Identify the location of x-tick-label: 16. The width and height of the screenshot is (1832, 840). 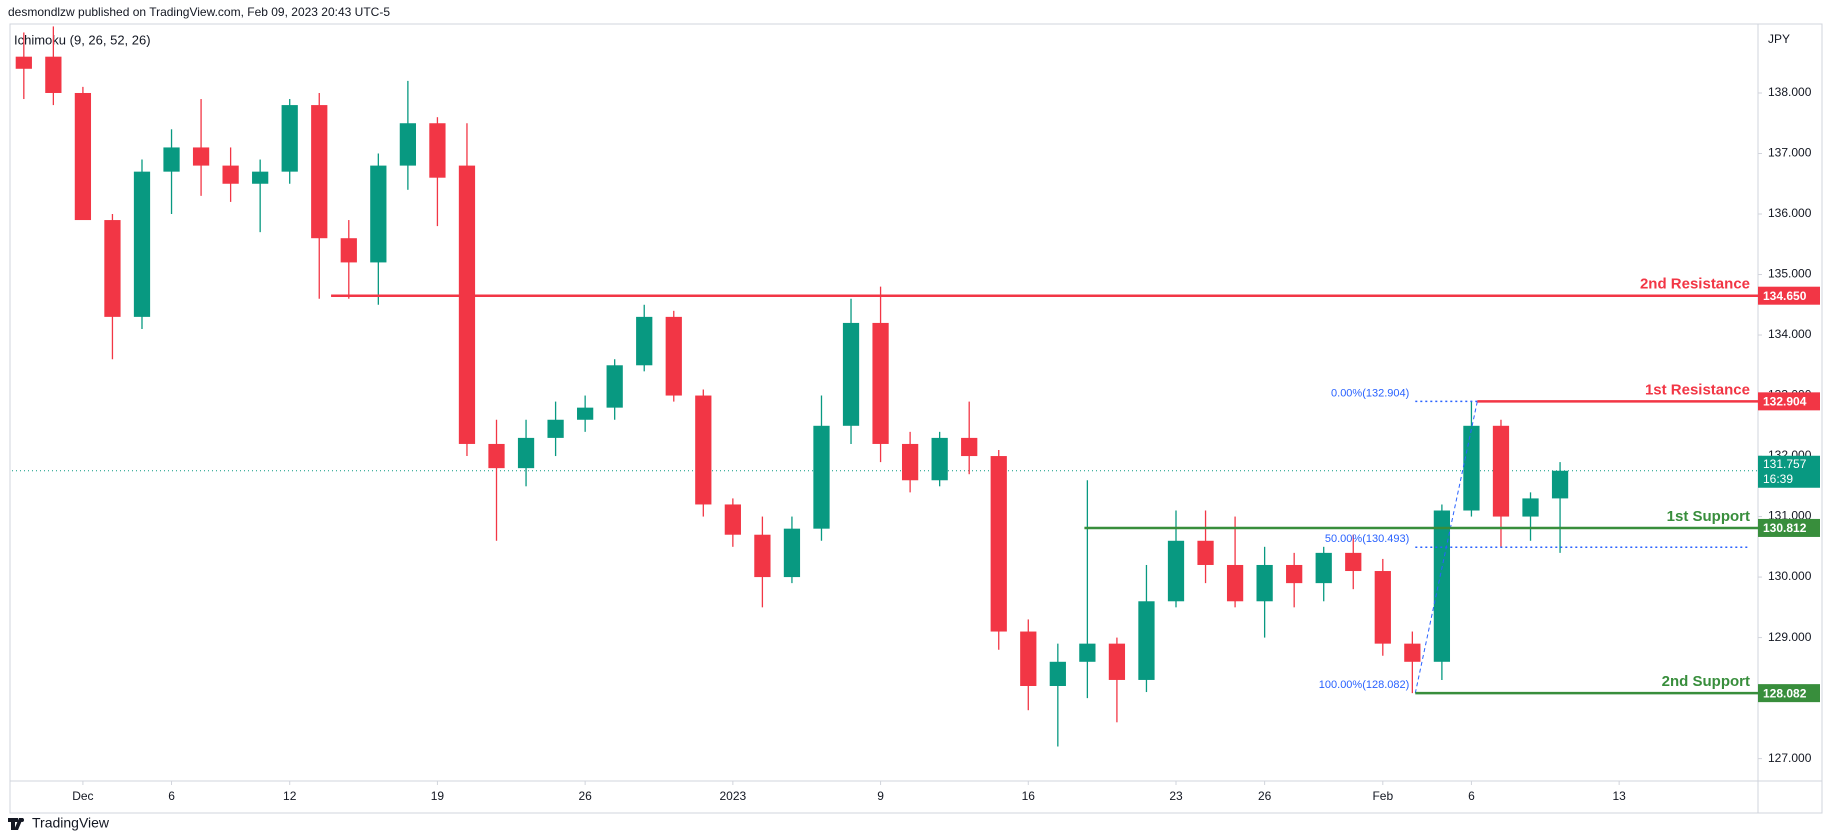
(1029, 796).